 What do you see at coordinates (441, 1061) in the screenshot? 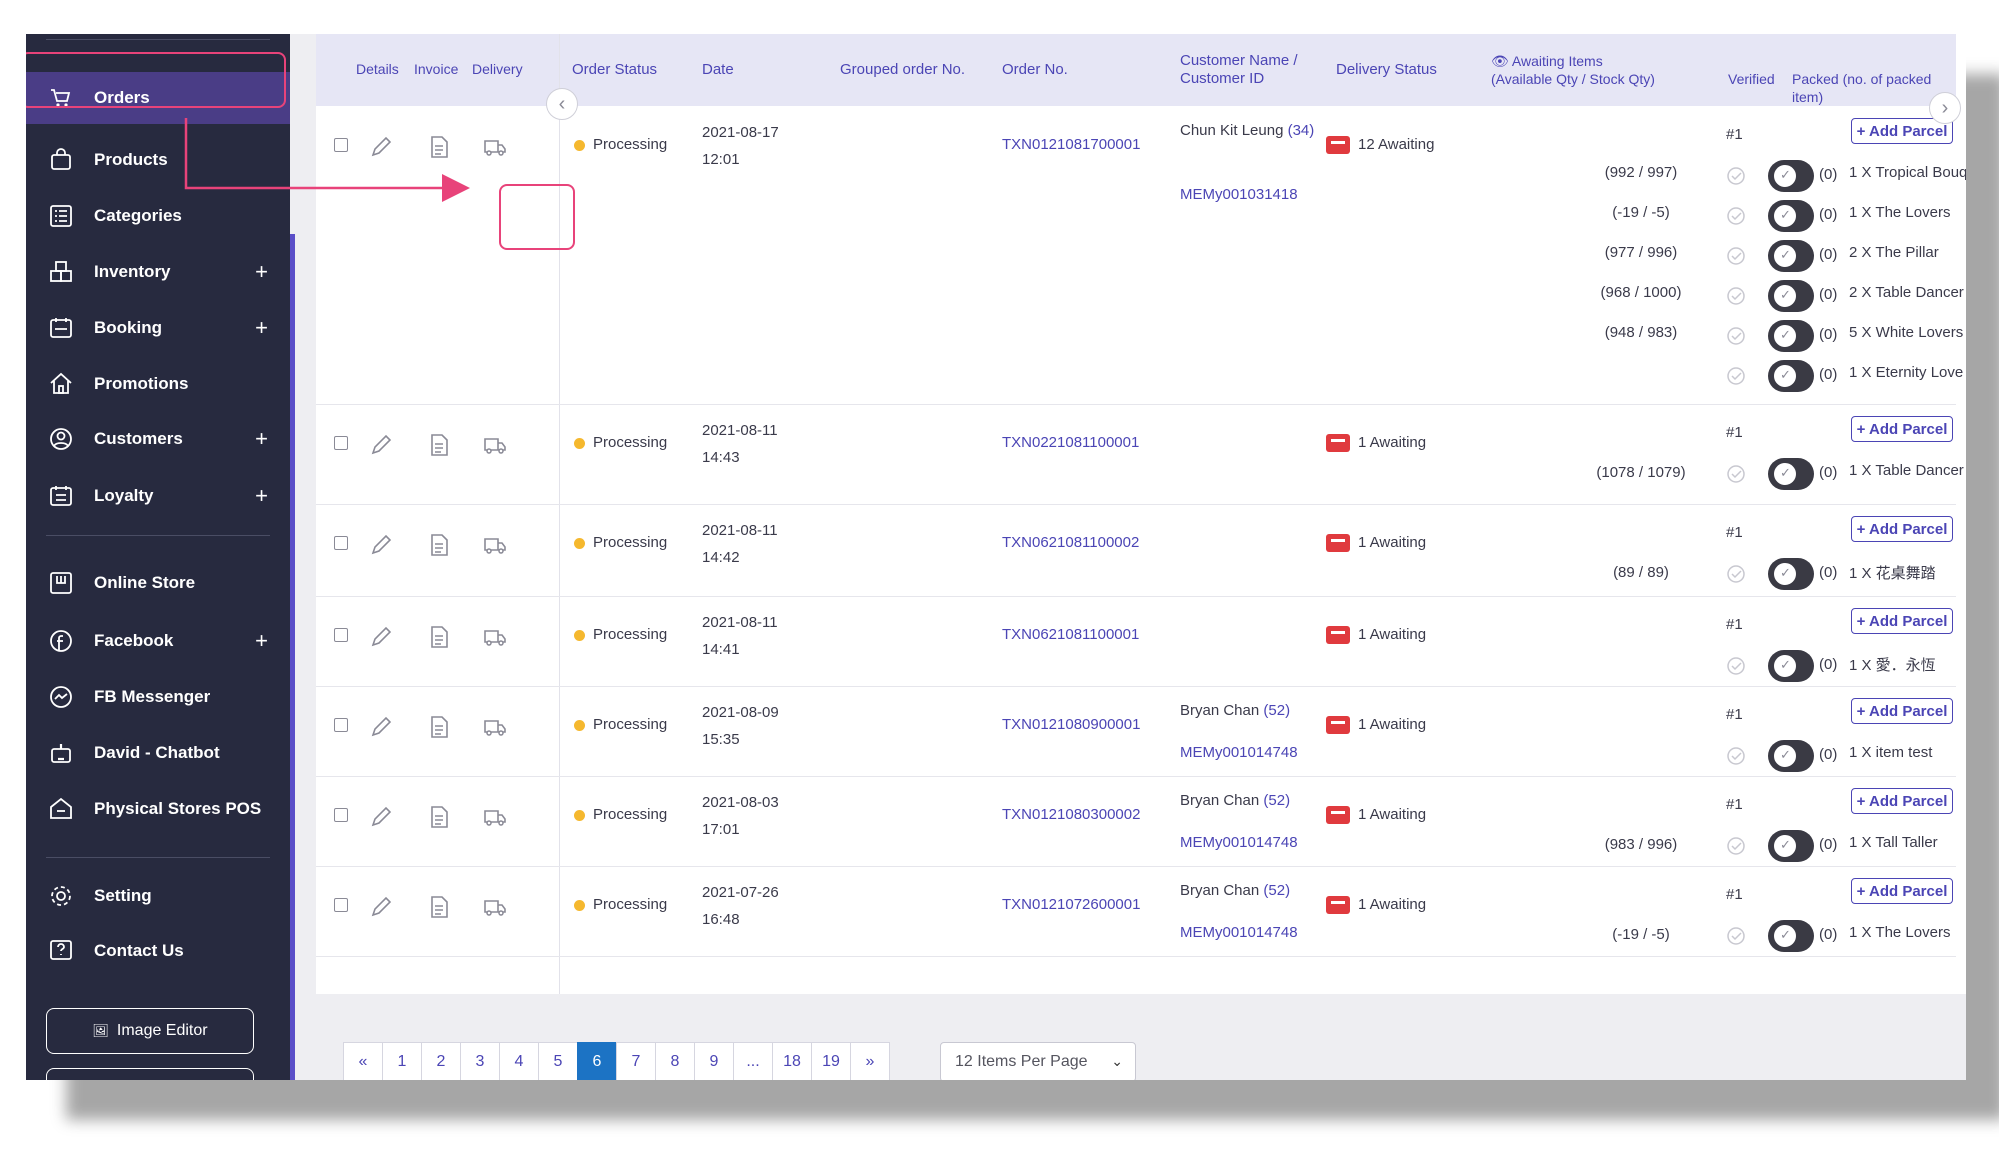
I see `page-button: 2` at bounding box center [441, 1061].